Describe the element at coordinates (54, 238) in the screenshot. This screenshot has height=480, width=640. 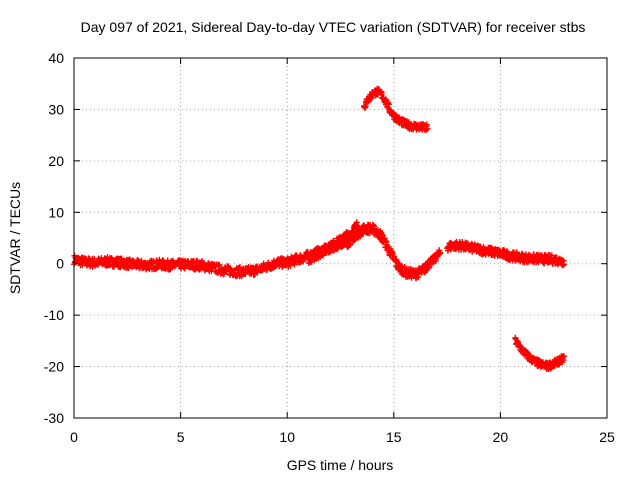
I see `y-tick-labels: -30 -20 -10 0 10 20 30 40` at that location.